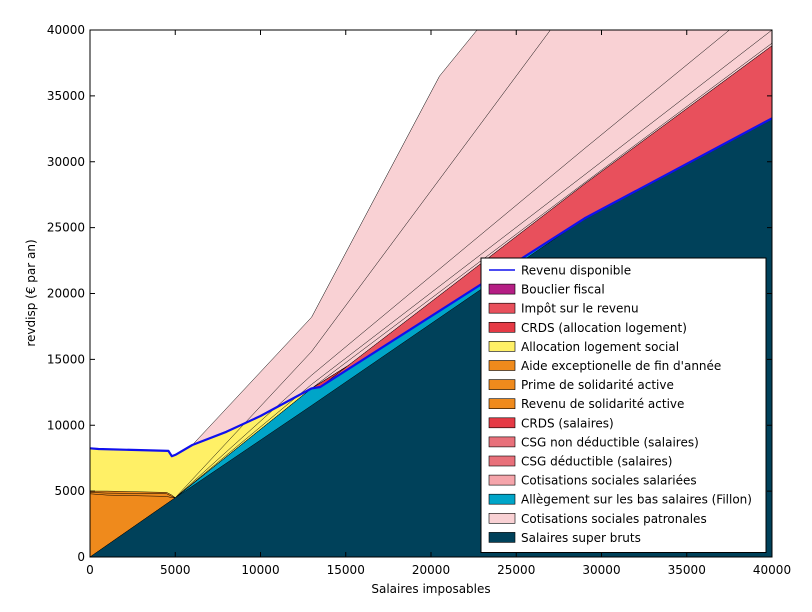  What do you see at coordinates (66, 425) in the screenshot?
I see `y-tick-label: 10000` at bounding box center [66, 425].